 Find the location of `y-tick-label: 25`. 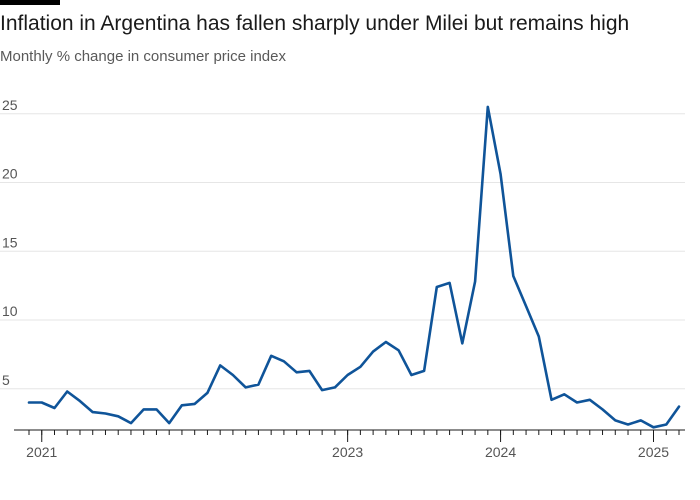

y-tick-label: 25 is located at coordinates (10, 105).